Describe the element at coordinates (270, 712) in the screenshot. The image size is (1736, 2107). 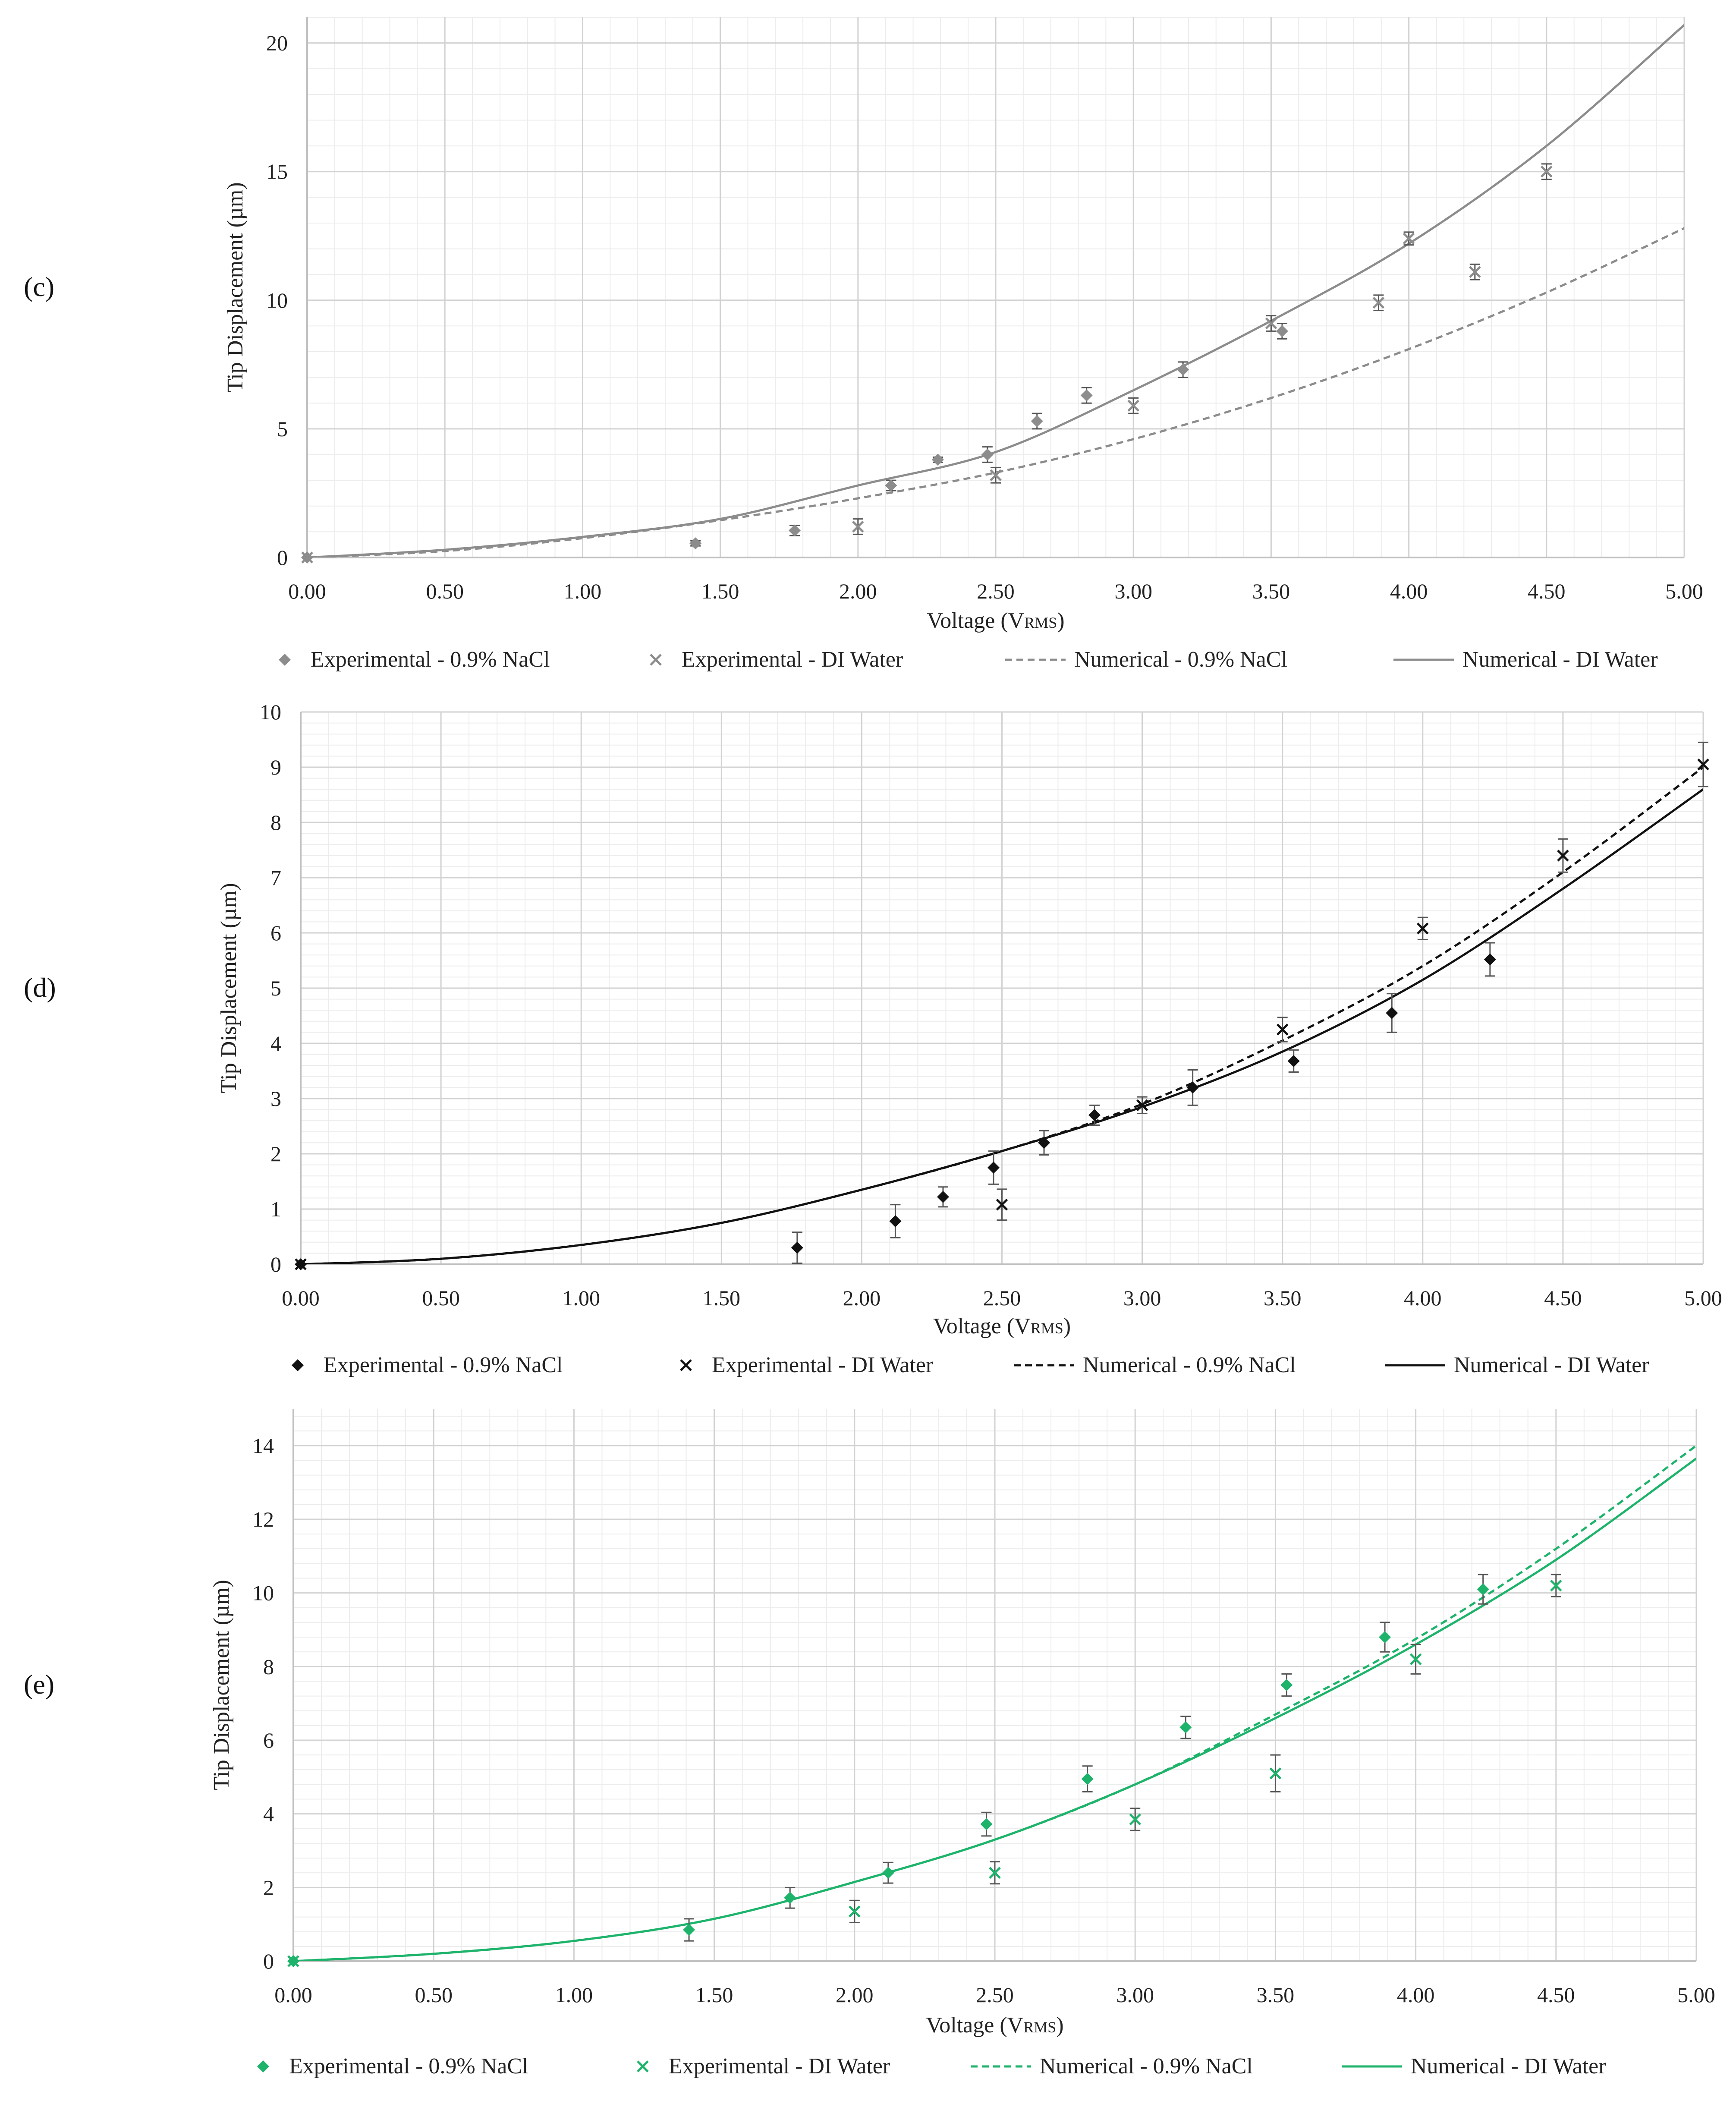
I see `y-tick-label: 10` at that location.